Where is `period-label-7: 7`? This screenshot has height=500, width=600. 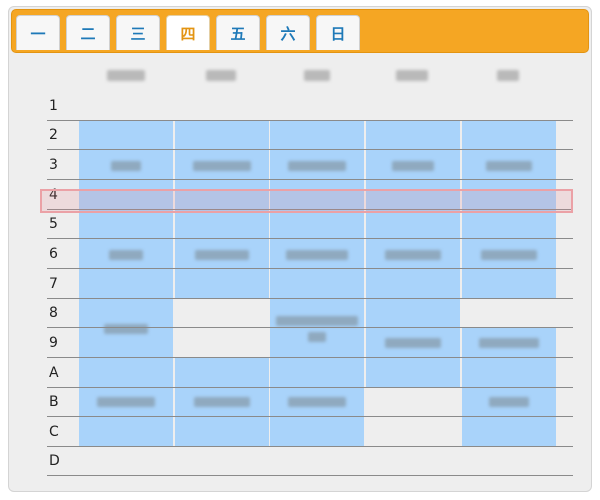 period-label-7: 7 is located at coordinates (53, 283).